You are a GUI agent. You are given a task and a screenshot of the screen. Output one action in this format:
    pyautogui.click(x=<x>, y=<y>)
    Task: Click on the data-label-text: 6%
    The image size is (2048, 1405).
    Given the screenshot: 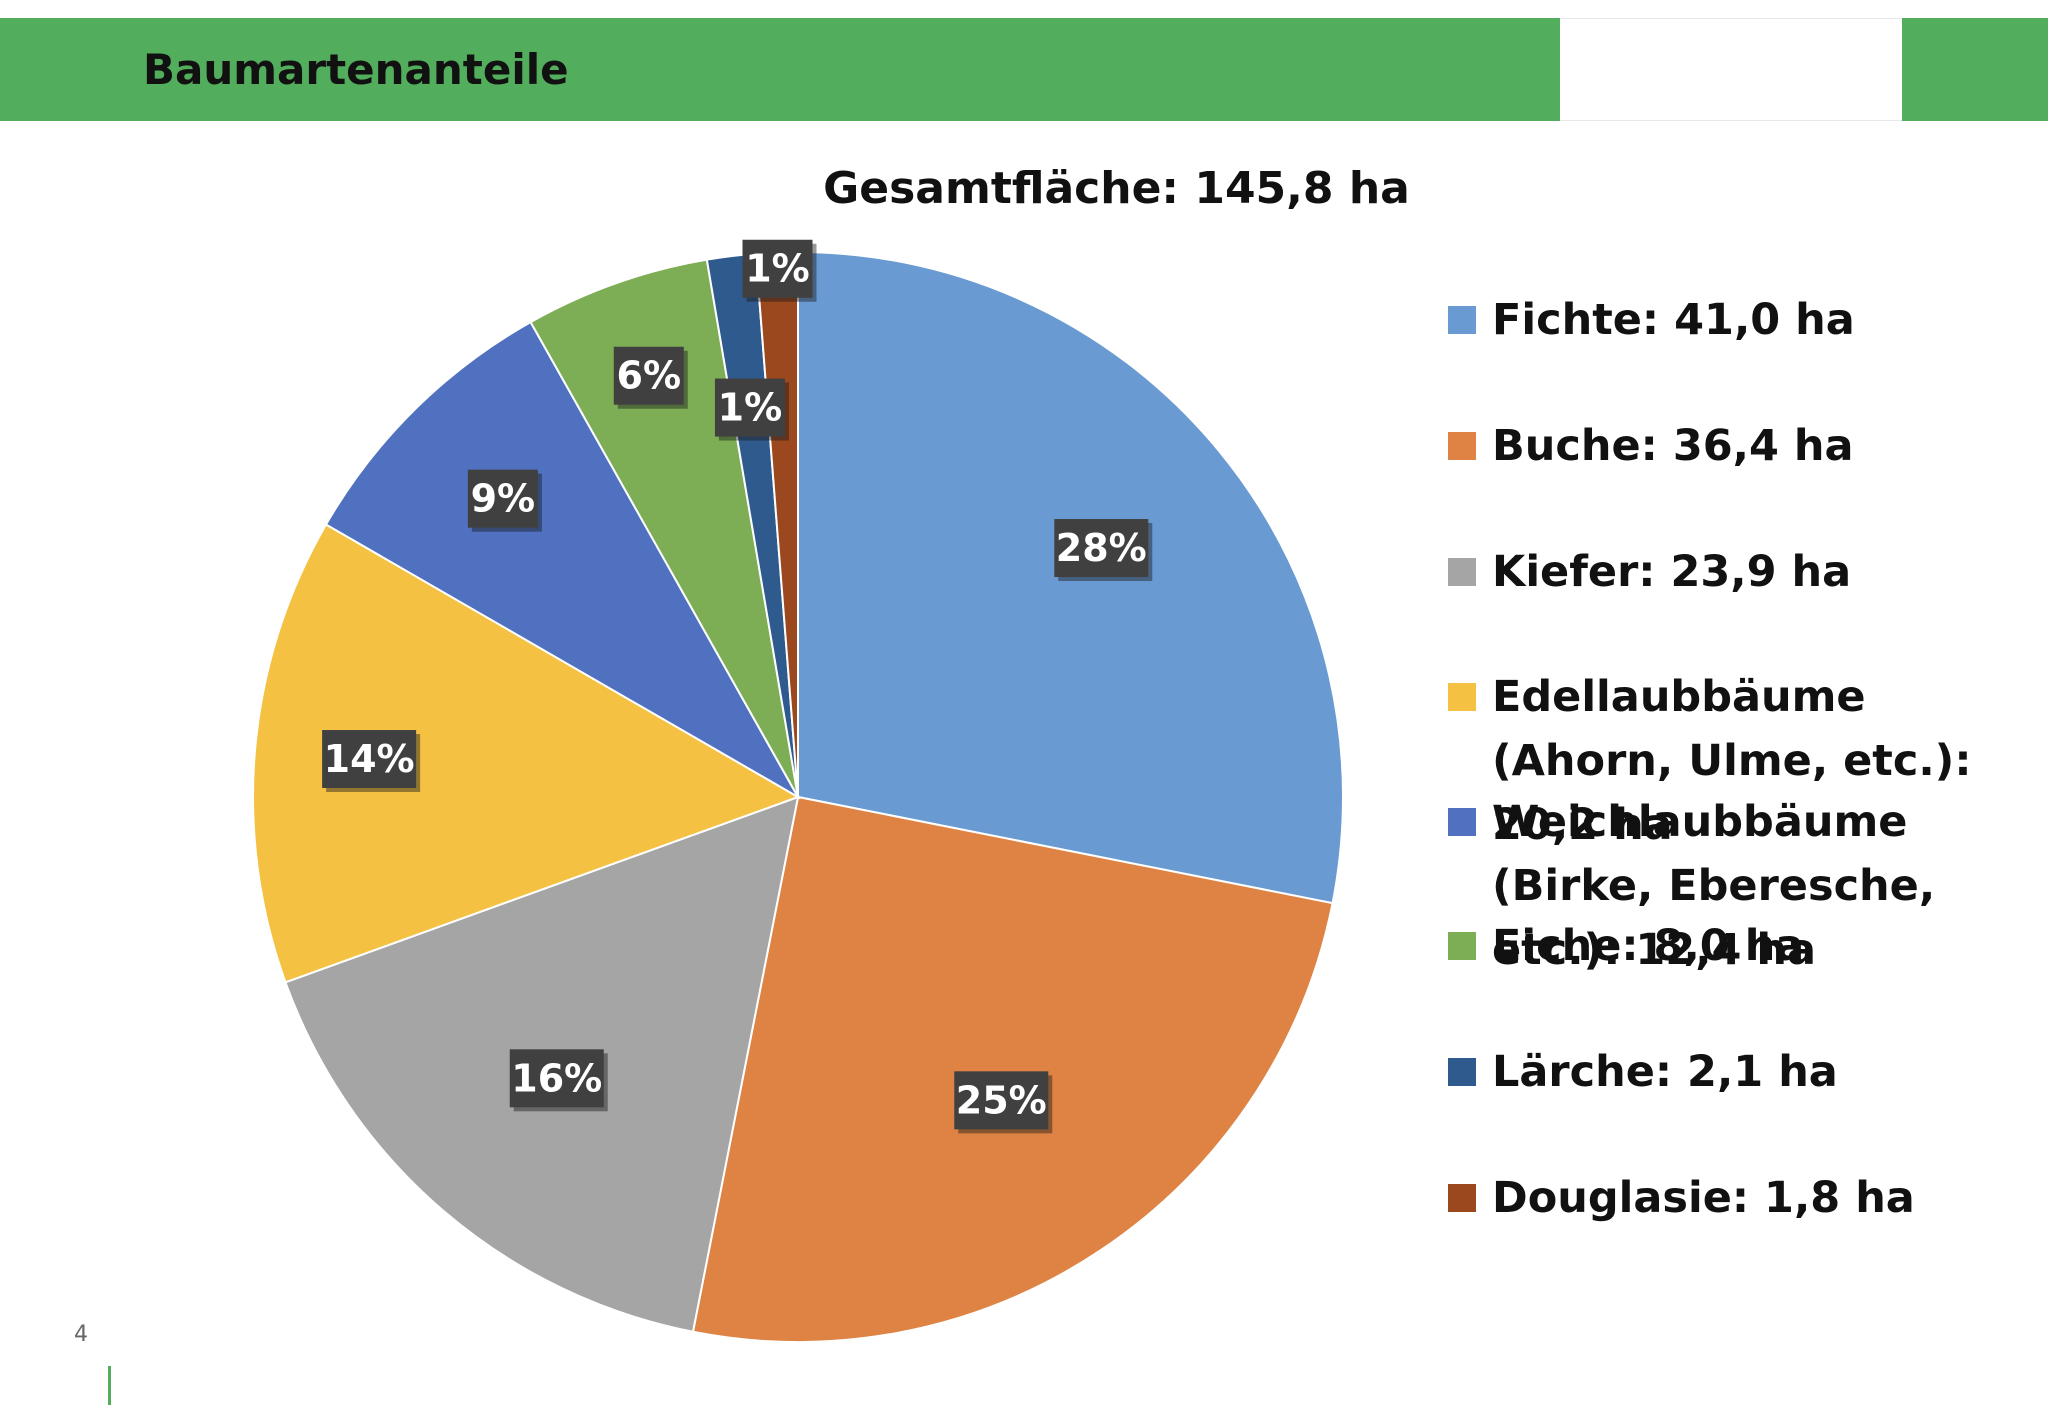 What is the action you would take?
    pyautogui.click(x=649, y=376)
    